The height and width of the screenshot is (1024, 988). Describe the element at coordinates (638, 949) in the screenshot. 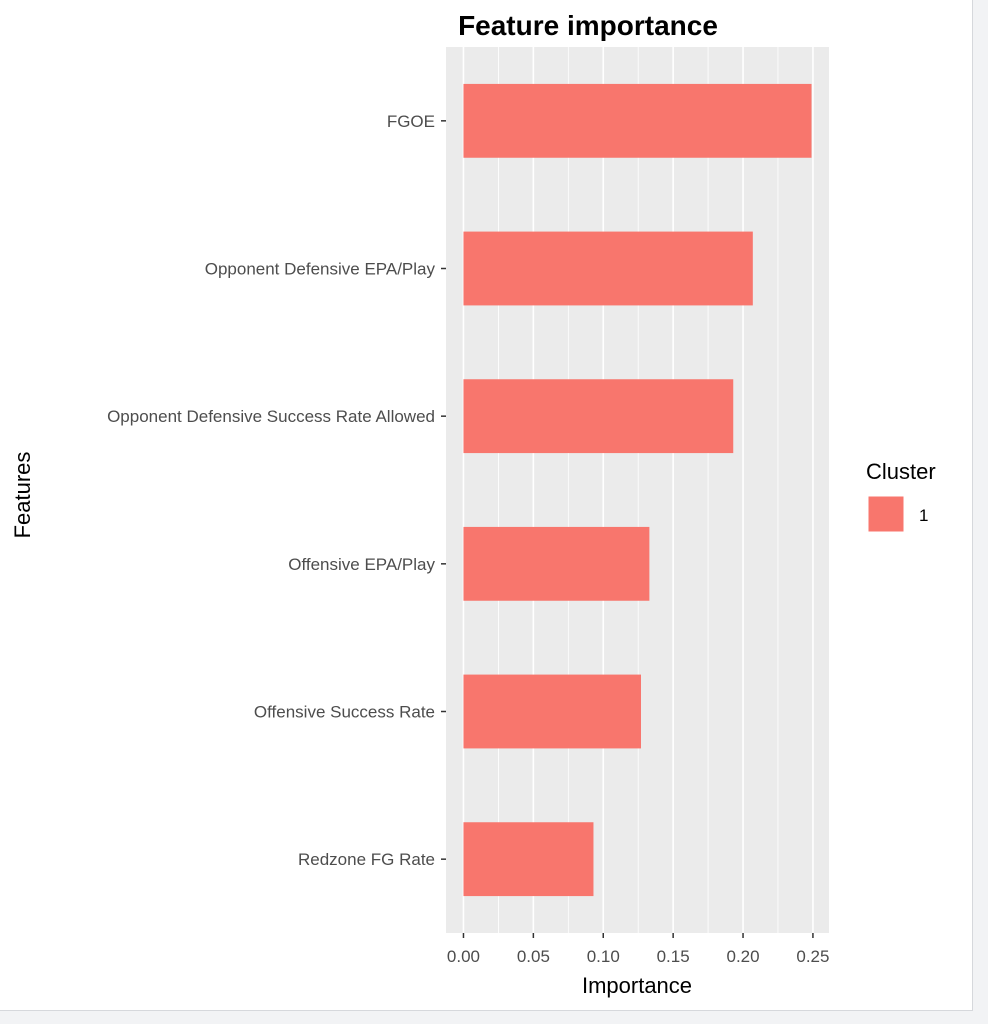

I see `x-axis: 0.00 0.05 0.10 0.15 0.20 0.25` at that location.